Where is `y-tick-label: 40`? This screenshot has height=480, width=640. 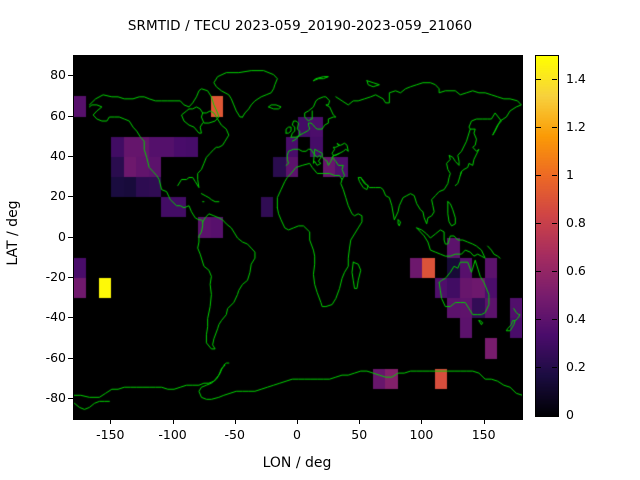
y-tick-label: 40 is located at coordinates (58, 155).